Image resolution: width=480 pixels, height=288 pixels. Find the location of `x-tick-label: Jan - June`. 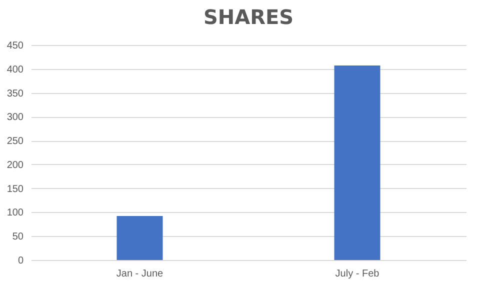

x-tick-label: Jan - June is located at coordinates (140, 274).